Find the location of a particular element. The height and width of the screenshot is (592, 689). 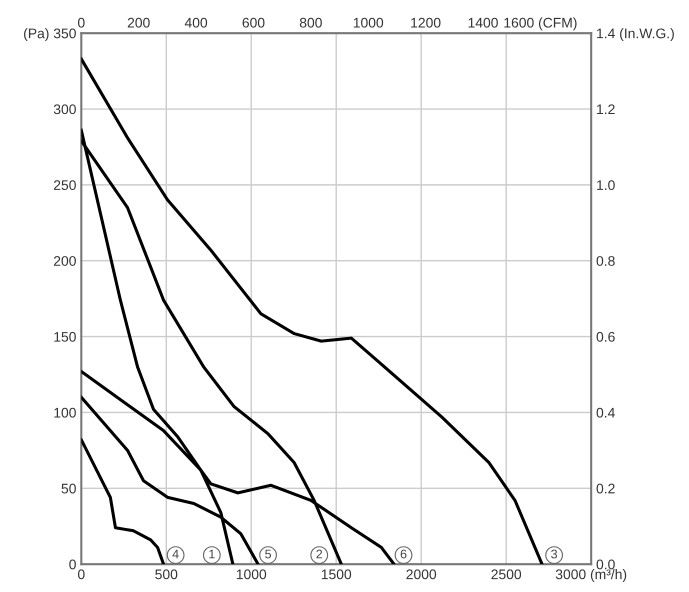

y2-tick-label: 1.0 is located at coordinates (606, 185).